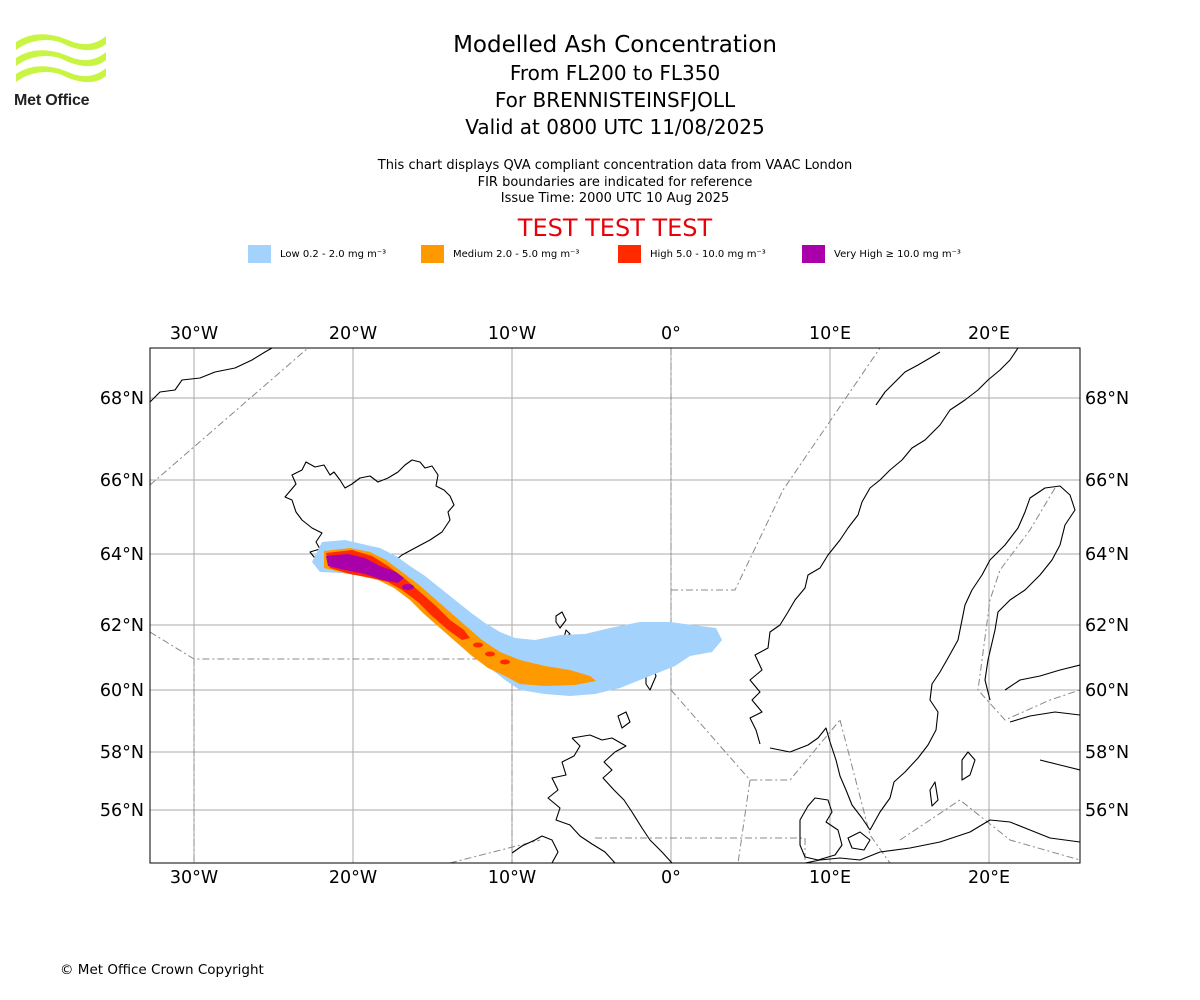 The height and width of the screenshot is (1000, 1200). Describe the element at coordinates (365, 568) in the screenshot. I see `ash-very-high` at that location.